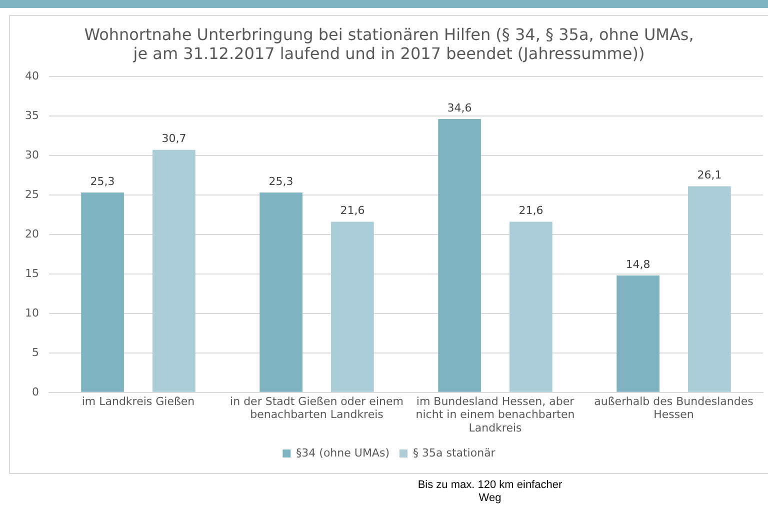  What do you see at coordinates (674, 408) in the screenshot?
I see `x-tick-label: außerhalb des Bundeslandes Hessen` at bounding box center [674, 408].